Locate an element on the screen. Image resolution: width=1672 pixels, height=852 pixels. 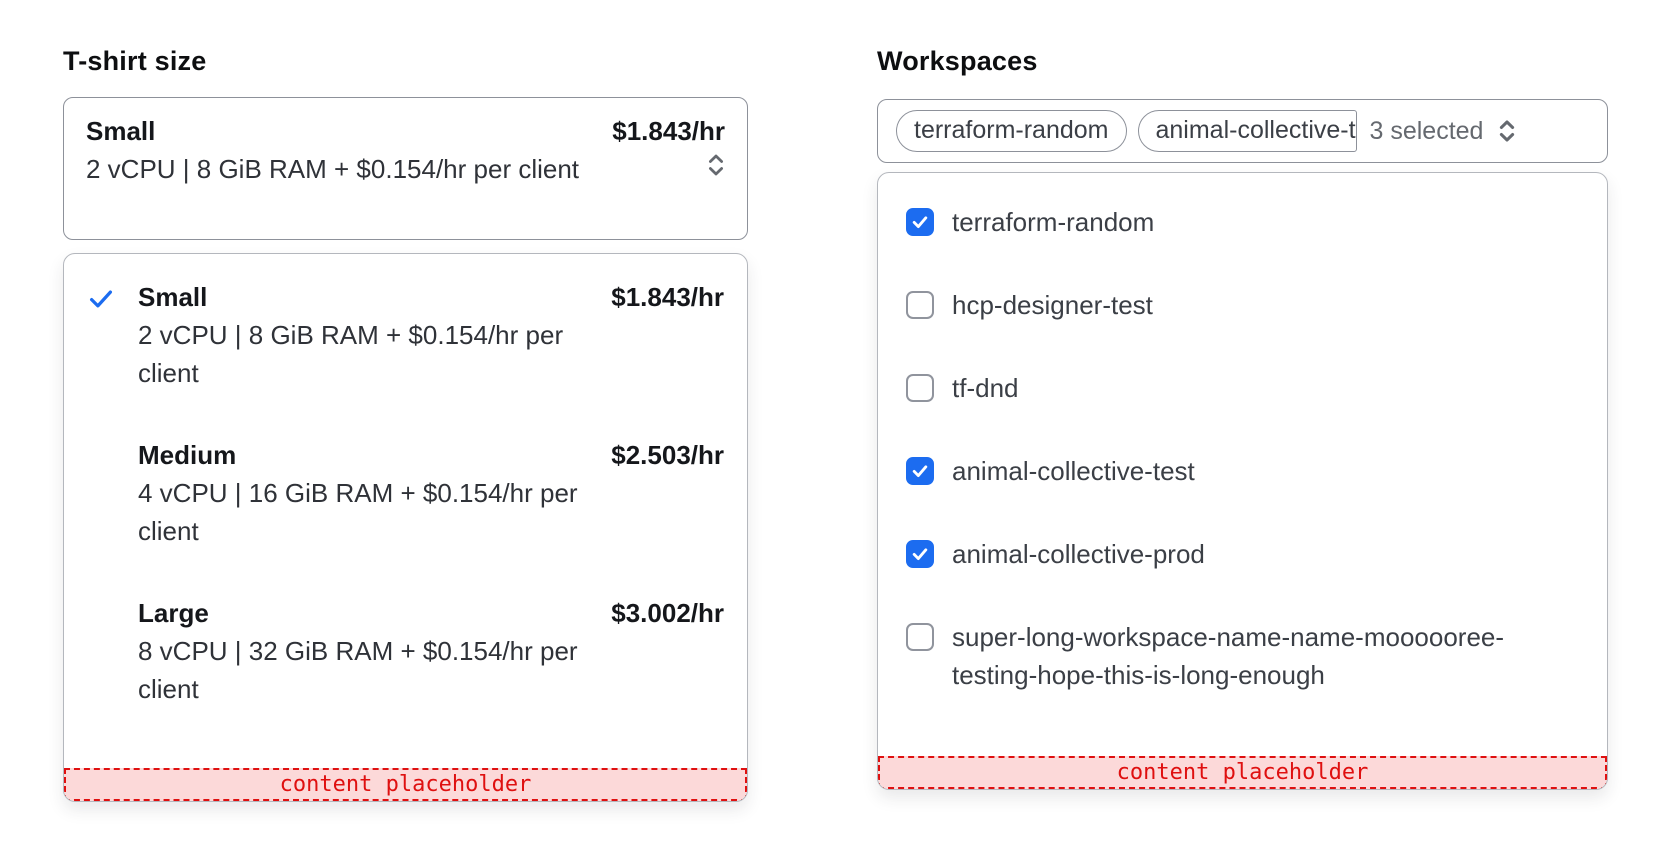
workspace-name: tf-dnd is located at coordinates (985, 388).